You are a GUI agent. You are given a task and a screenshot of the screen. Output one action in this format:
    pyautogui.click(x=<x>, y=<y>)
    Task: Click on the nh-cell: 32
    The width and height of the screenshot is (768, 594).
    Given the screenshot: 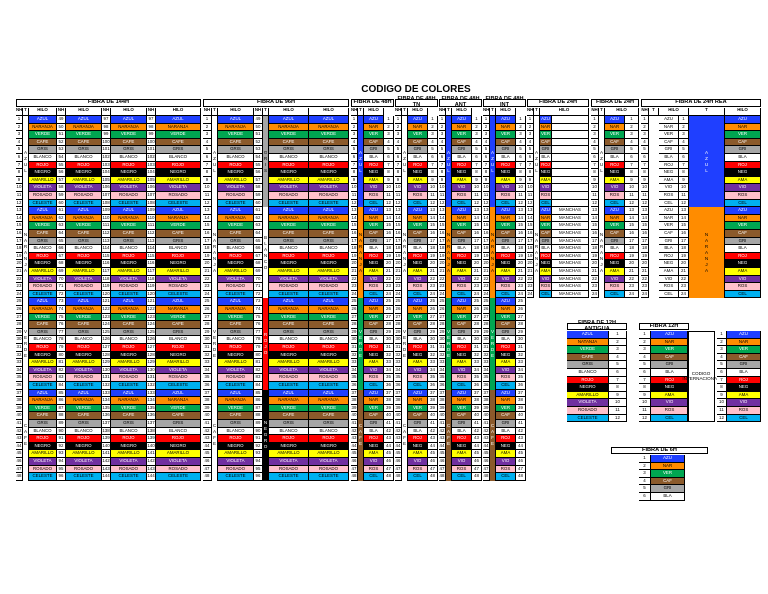 What is the action you would take?
    pyautogui.click(x=19, y=355)
    